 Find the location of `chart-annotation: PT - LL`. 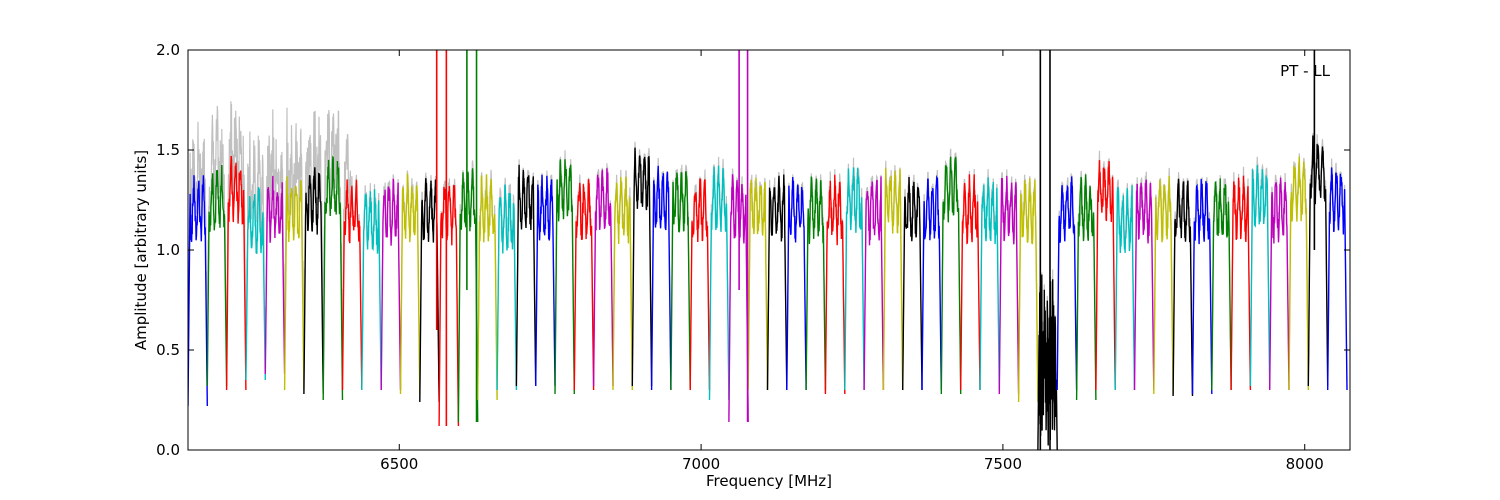

chart-annotation: PT - LL is located at coordinates (1305, 71).